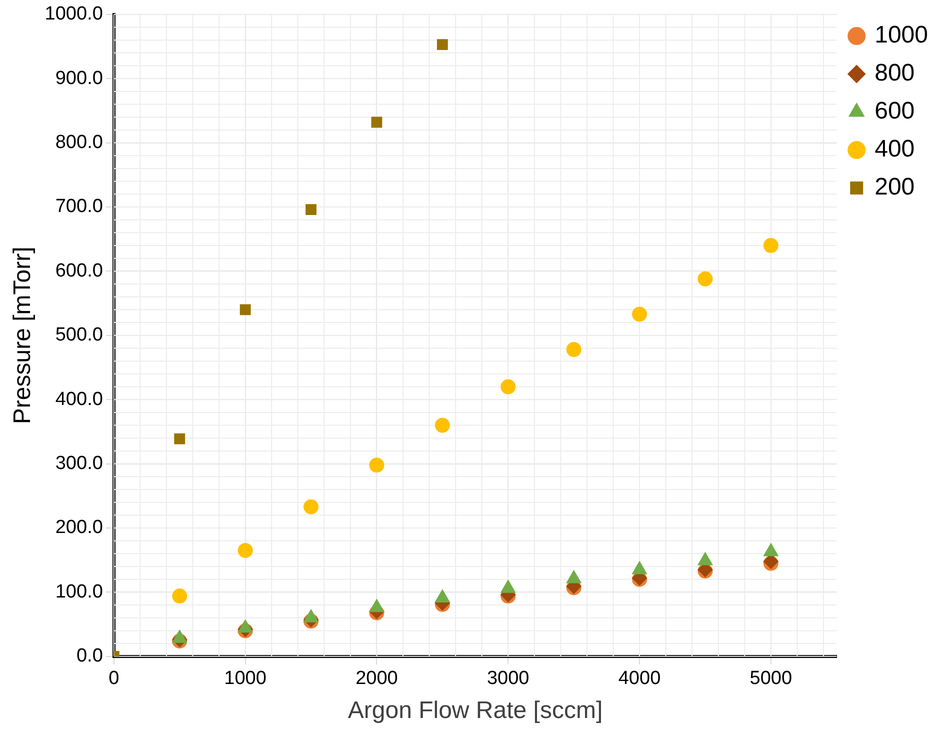 The image size is (948, 735). What do you see at coordinates (73, 14) in the screenshot?
I see `y-tick-label: 1000.0` at bounding box center [73, 14].